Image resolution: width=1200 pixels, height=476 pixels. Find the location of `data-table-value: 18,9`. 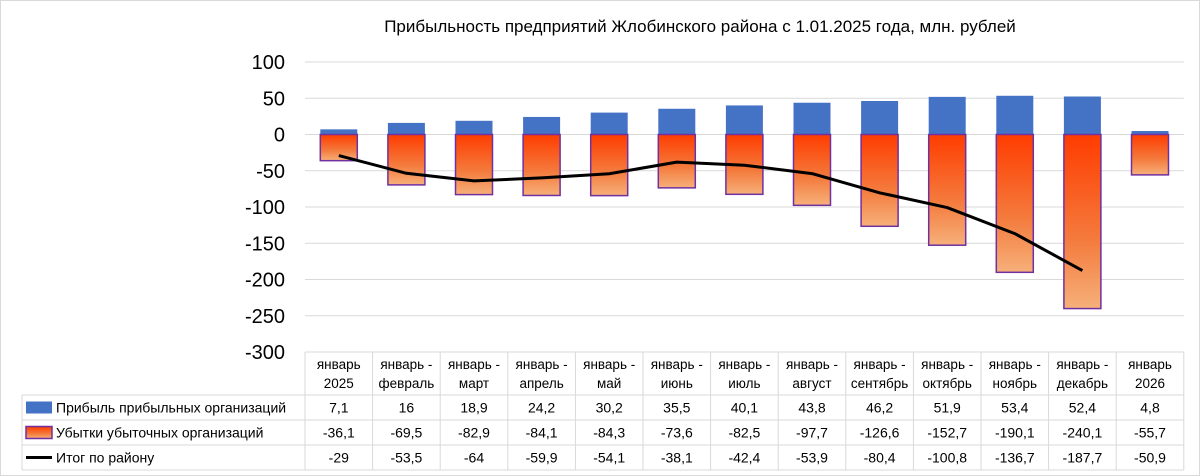

data-table-value: 18,9 is located at coordinates (473, 408).